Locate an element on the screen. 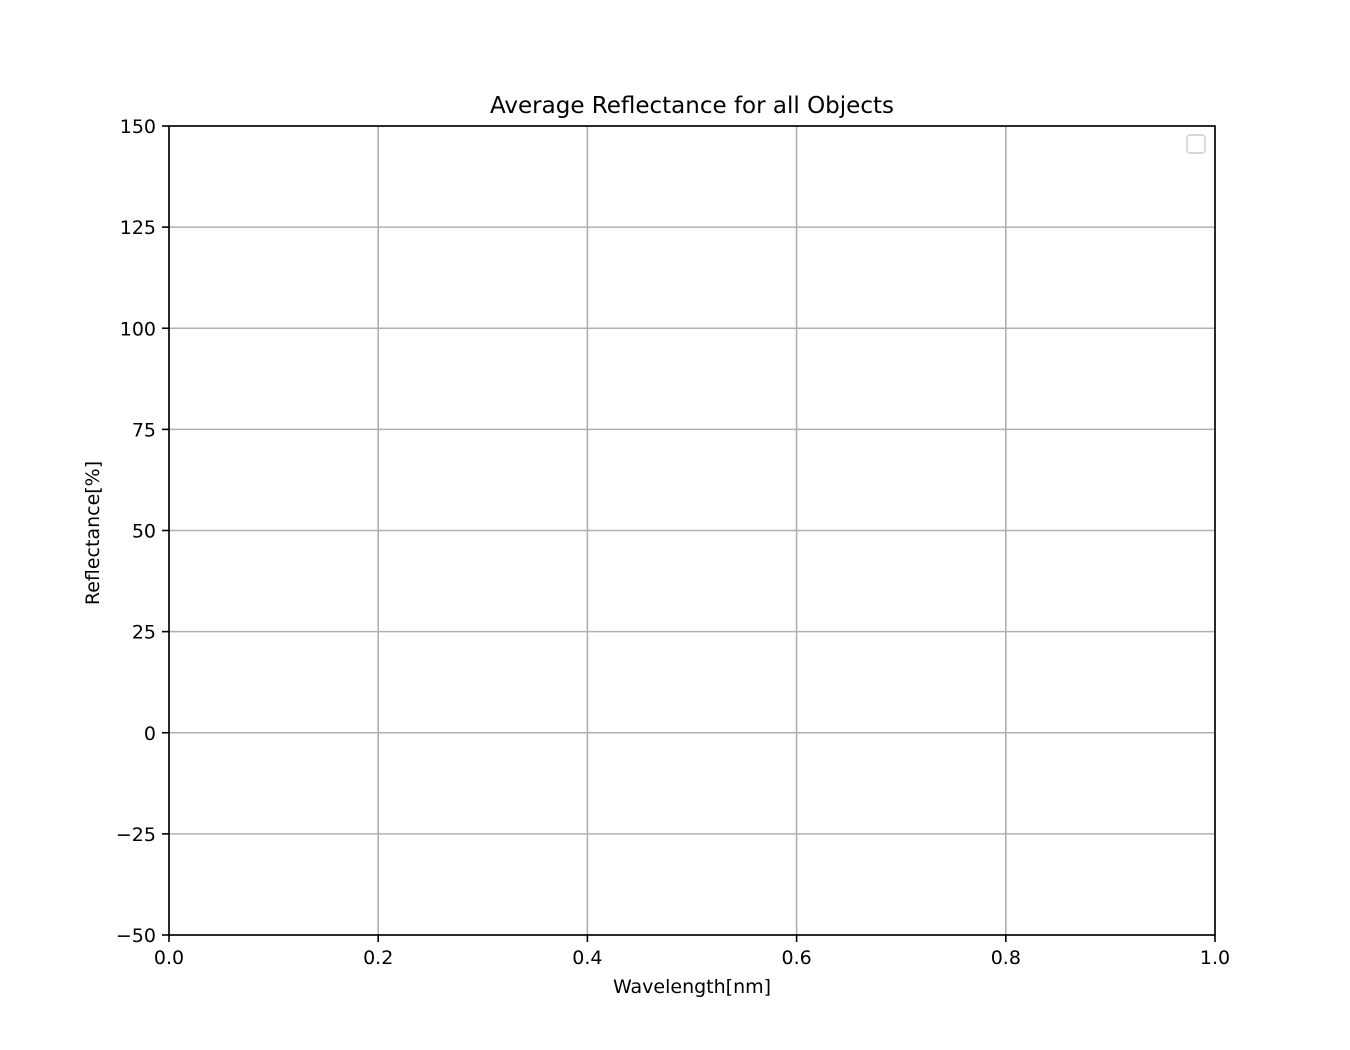 This screenshot has width=1350, height=1050. chart-title: Average Reflectance for all Objects is located at coordinates (692, 106).